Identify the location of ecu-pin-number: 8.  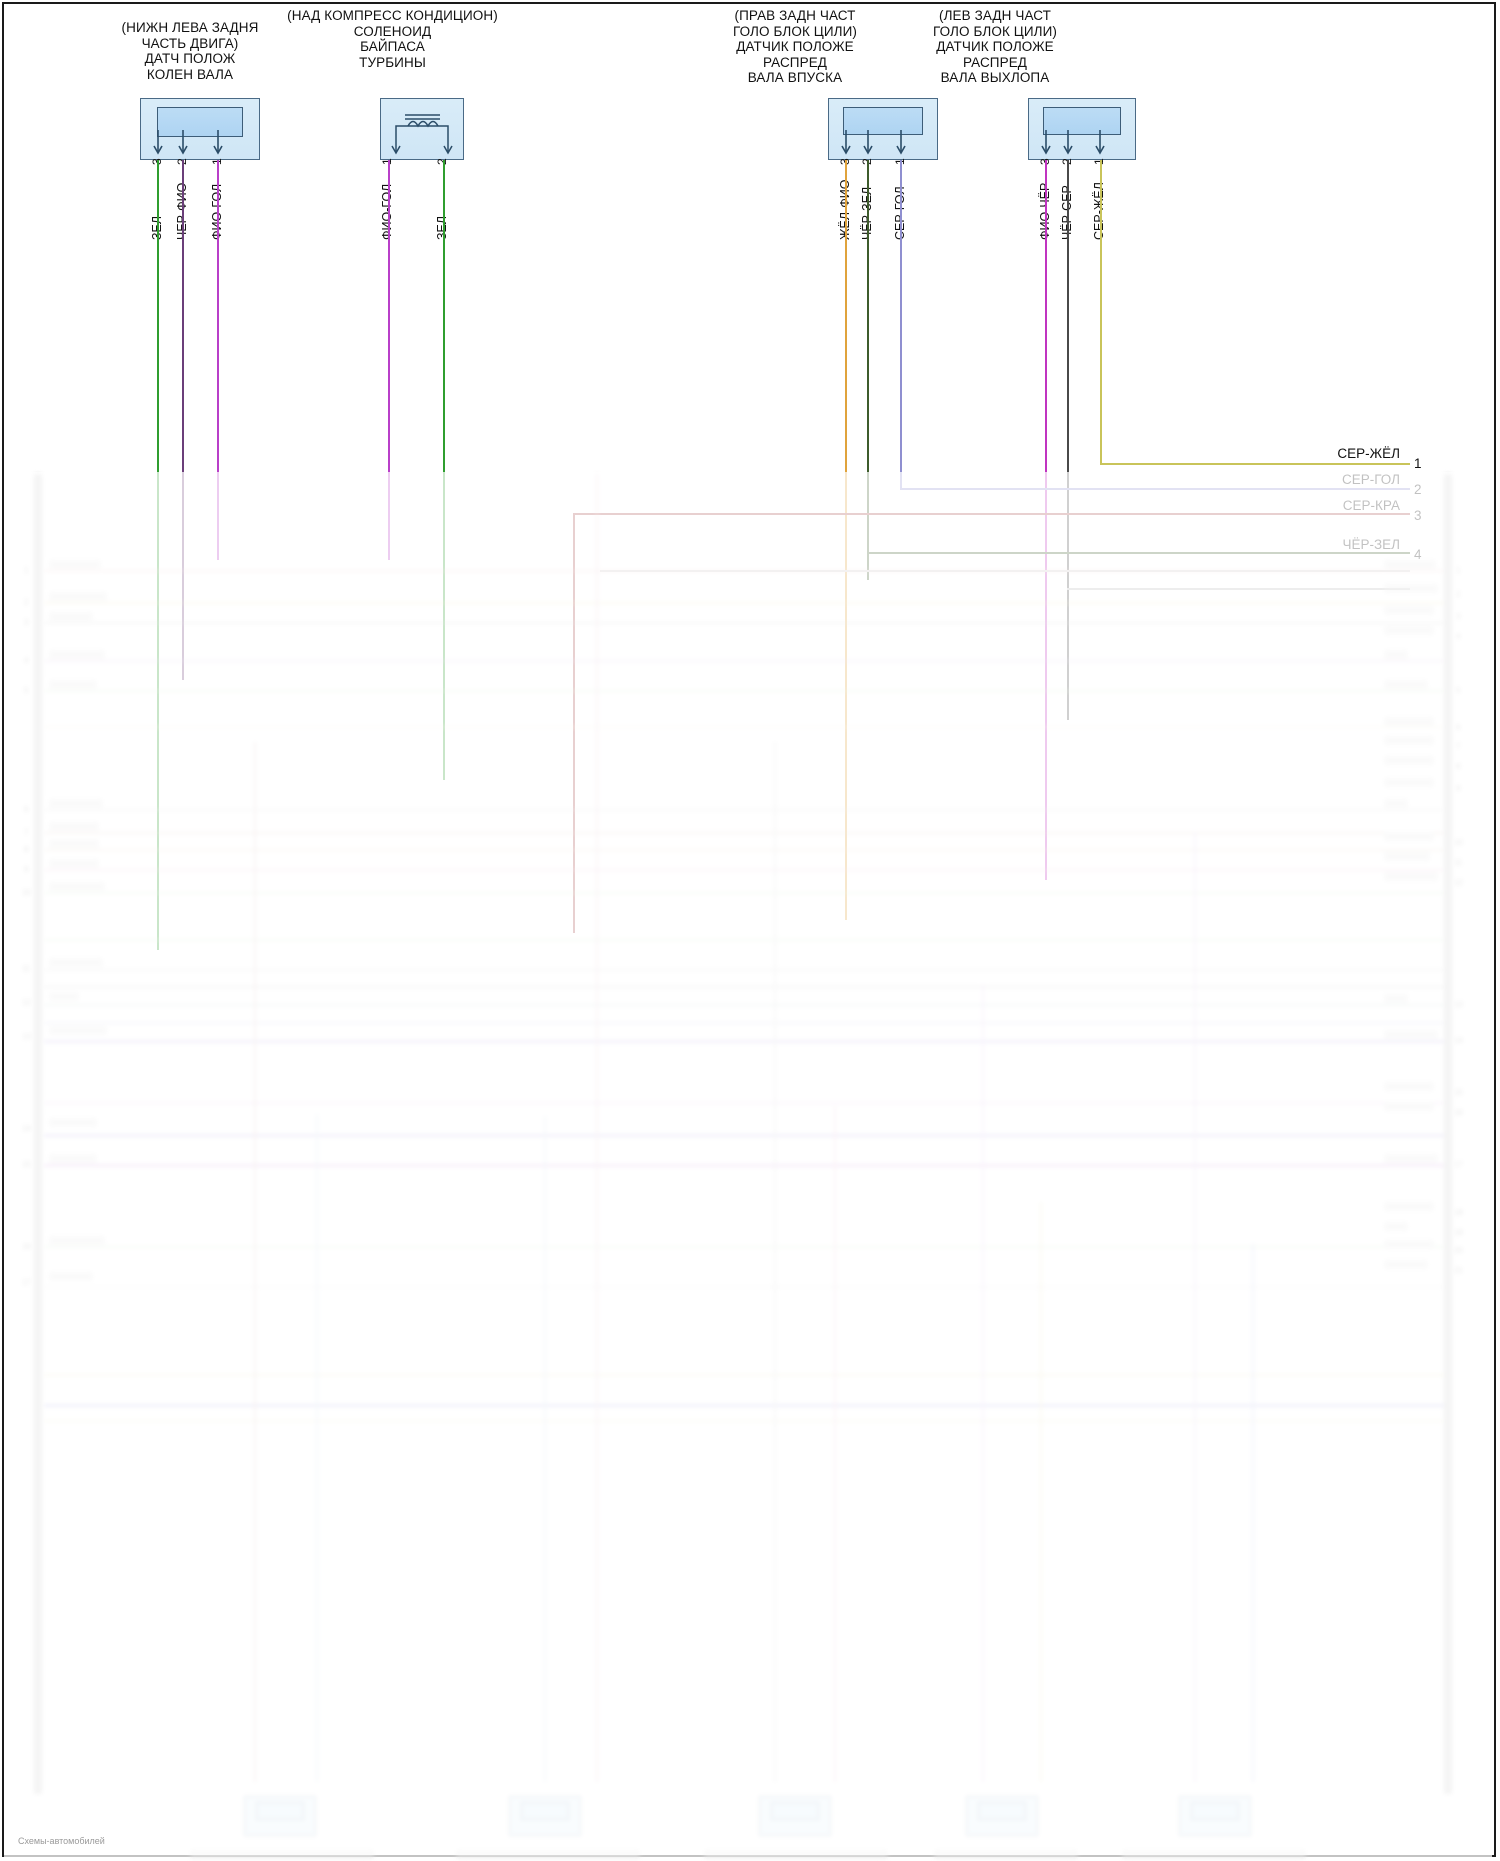
(26, 849).